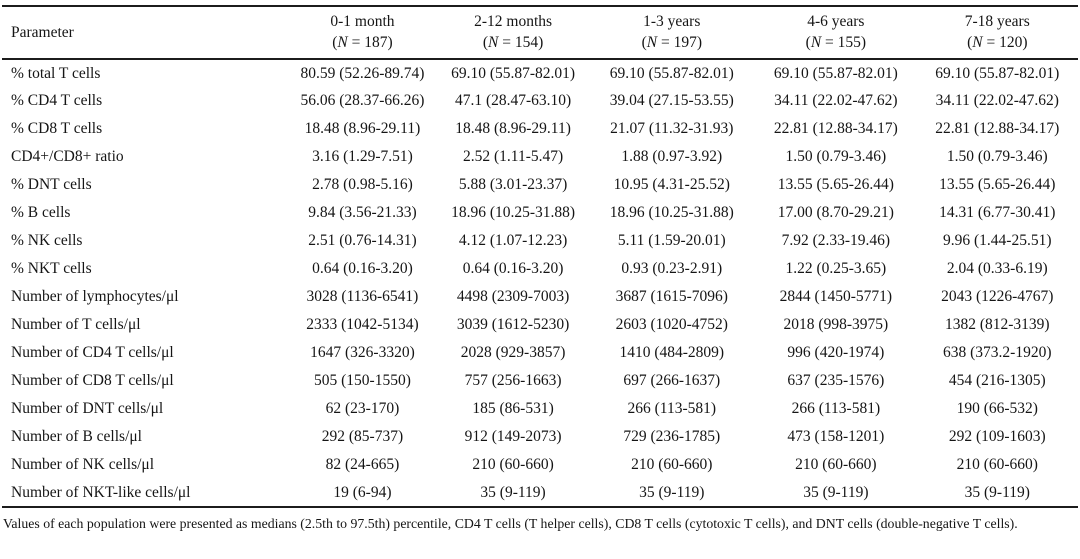  Describe the element at coordinates (362, 212) in the screenshot. I see `value-cell: 9.84 (3.56-21.33)` at that location.